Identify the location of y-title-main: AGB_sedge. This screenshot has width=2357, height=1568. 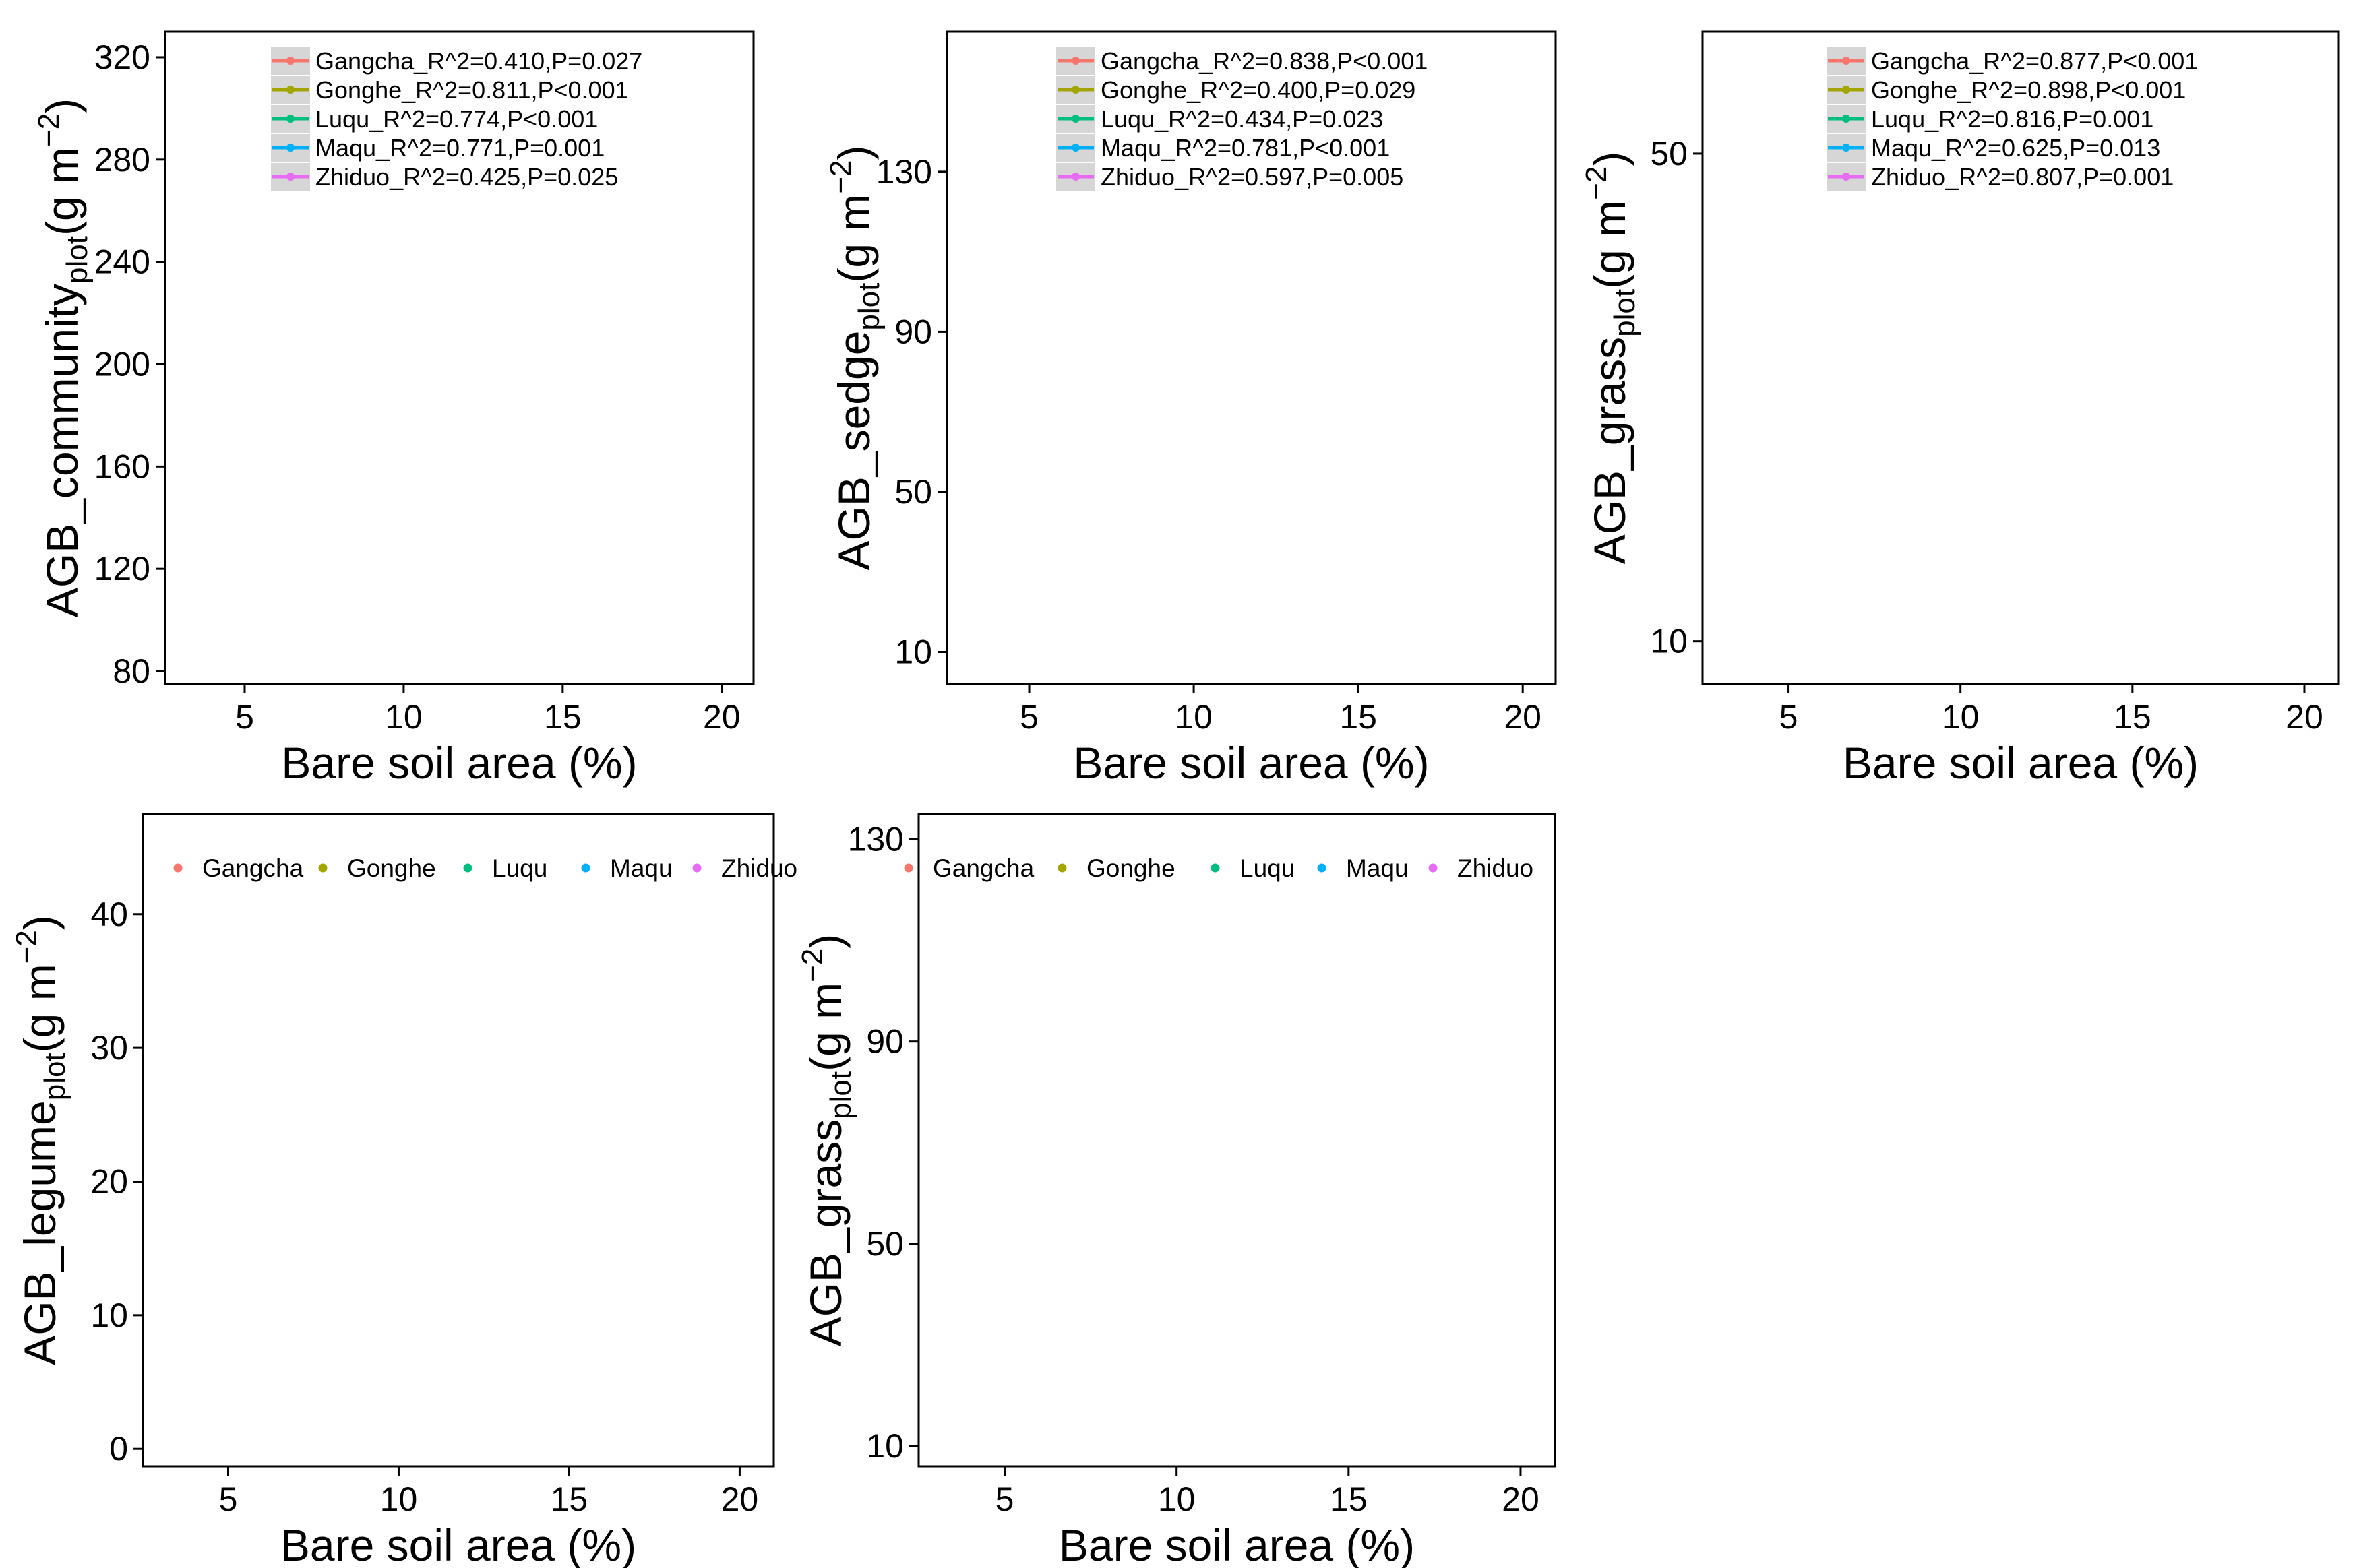
(854, 451).